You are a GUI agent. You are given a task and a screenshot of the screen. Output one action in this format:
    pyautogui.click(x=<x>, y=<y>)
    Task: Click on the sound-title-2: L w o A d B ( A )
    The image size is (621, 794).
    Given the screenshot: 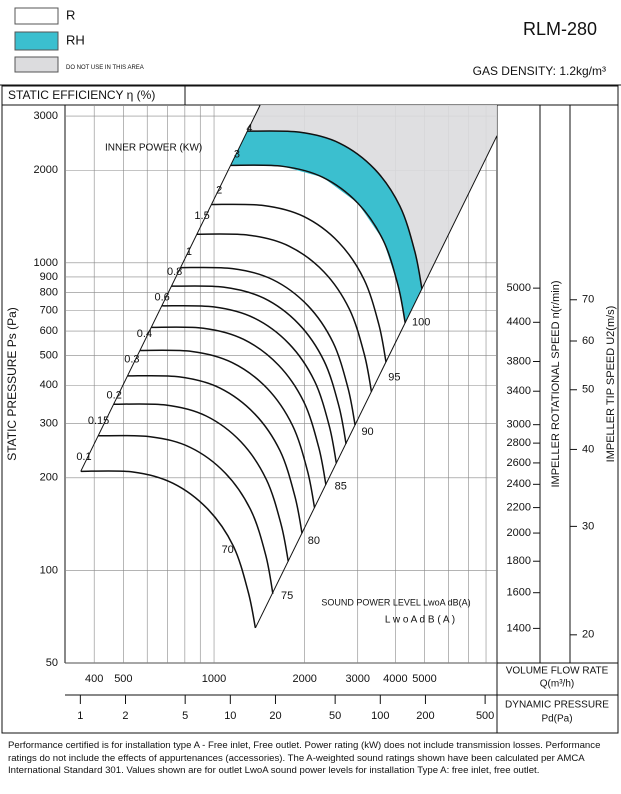 What is the action you would take?
    pyautogui.click(x=420, y=620)
    